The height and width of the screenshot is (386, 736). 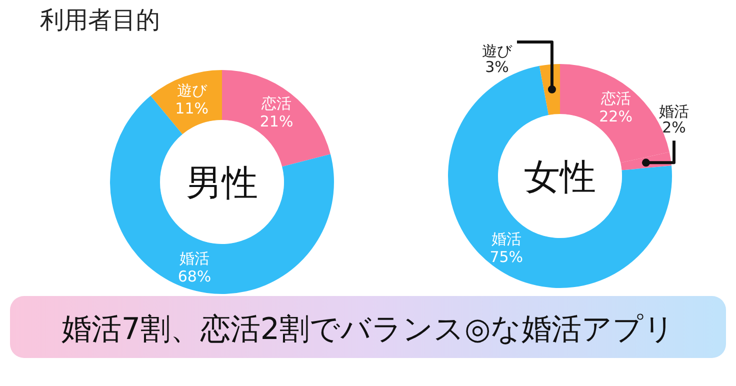 What do you see at coordinates (100, 20) in the screenshot?
I see `chart-title: 利用者目的` at bounding box center [100, 20].